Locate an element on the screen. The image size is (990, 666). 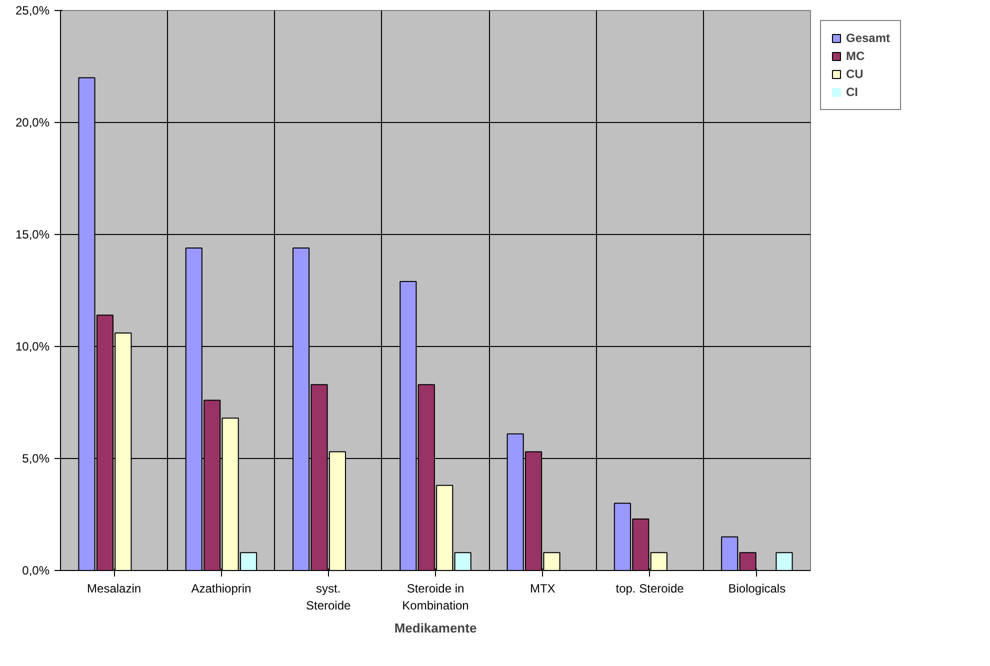
x-tick-label: Biologicals is located at coordinates (757, 589).